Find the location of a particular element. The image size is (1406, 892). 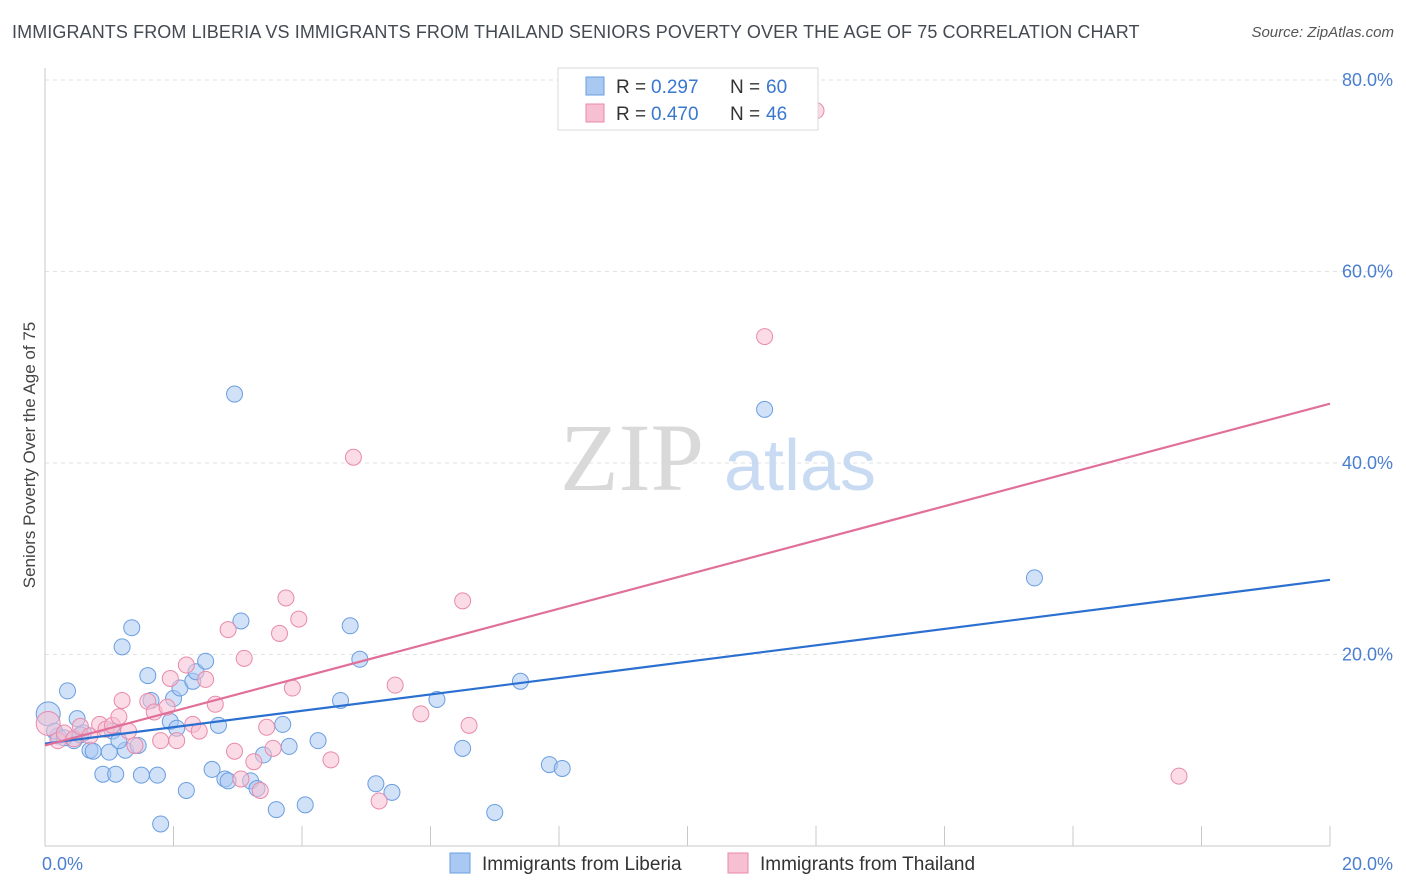

watermark: ZIP atlas is located at coordinates (718, 457).